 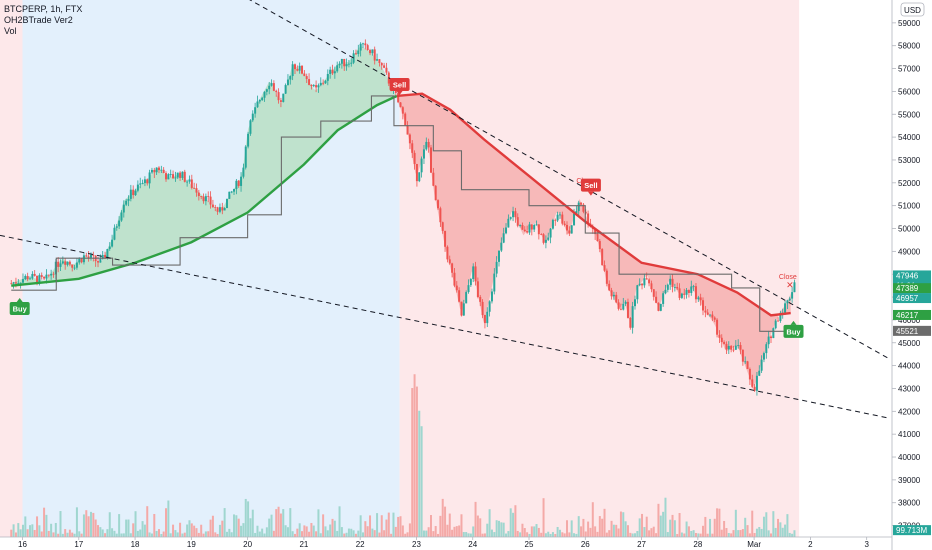 What do you see at coordinates (909, 91) in the screenshot?
I see `y-tick-label: 56000` at bounding box center [909, 91].